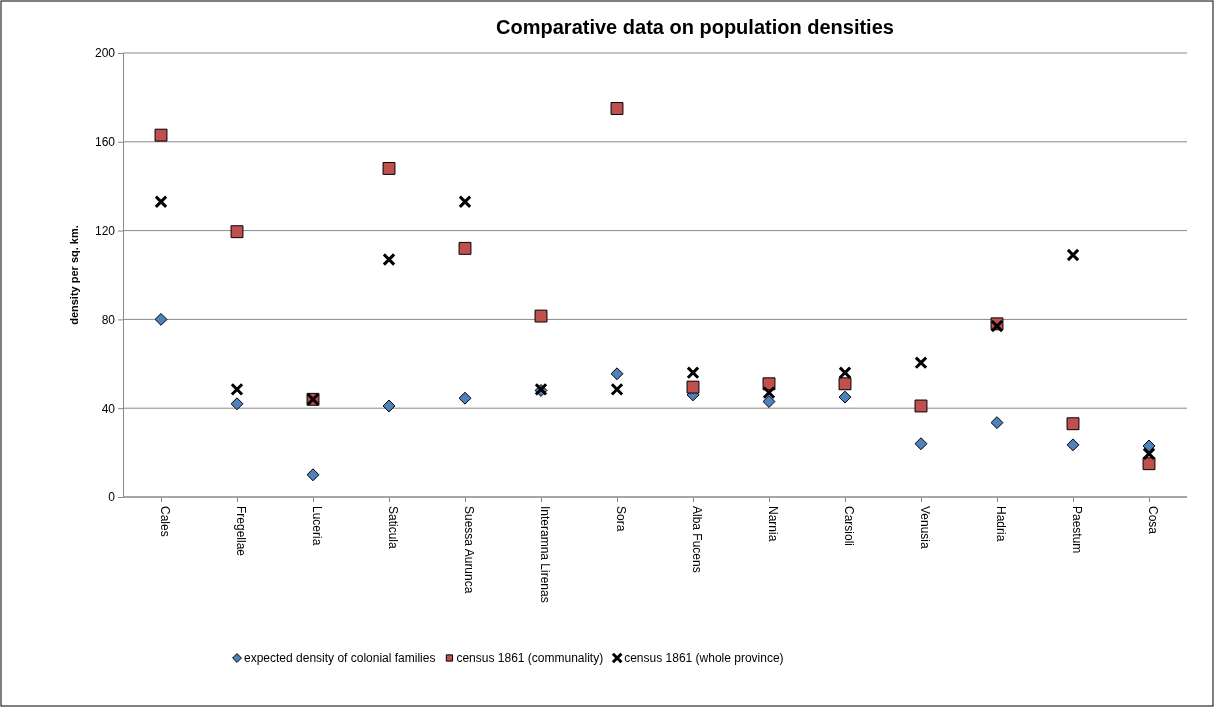 The width and height of the screenshot is (1215, 708). I want to click on legend-label: census 1861 (whole province), so click(704, 658).